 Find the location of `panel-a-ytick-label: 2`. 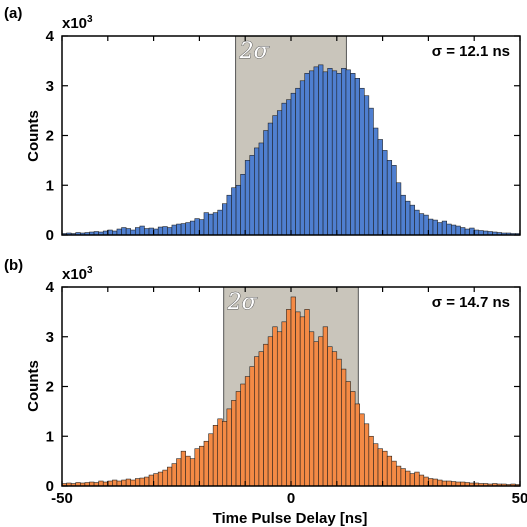

panel-a-ytick-label: 2 is located at coordinates (50, 136).